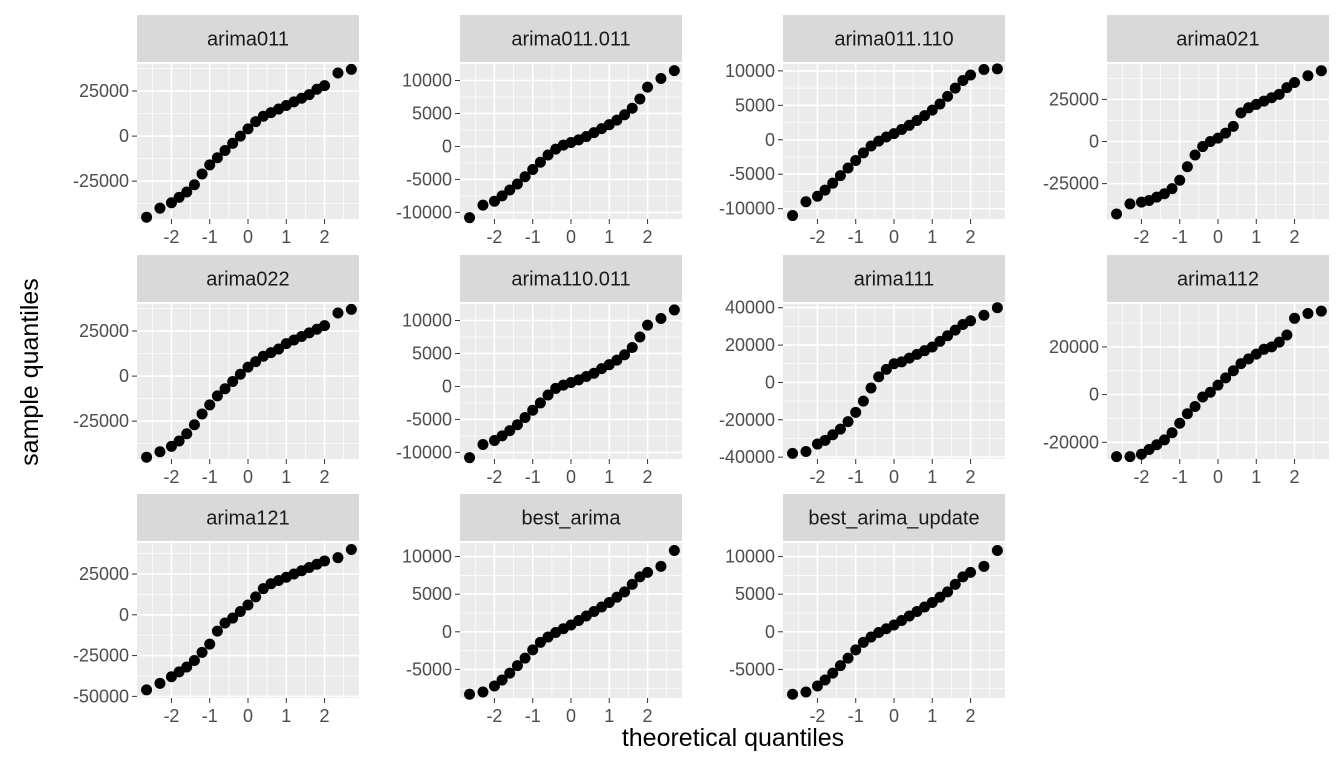 The image size is (1344, 768). Describe the element at coordinates (216, 131) in the screenshot. I see `facet-arima011: arima011 -2 -1 0 1 2 -25000 0 25000` at that location.